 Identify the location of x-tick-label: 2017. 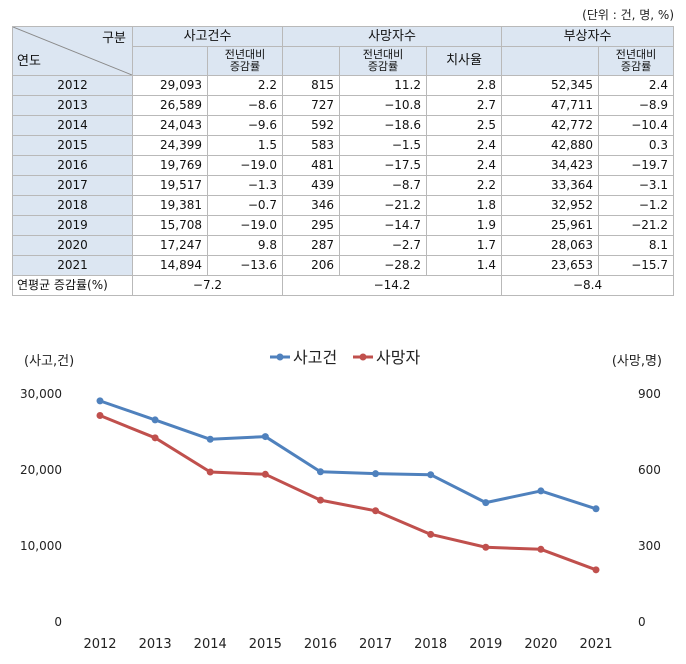
(375, 644).